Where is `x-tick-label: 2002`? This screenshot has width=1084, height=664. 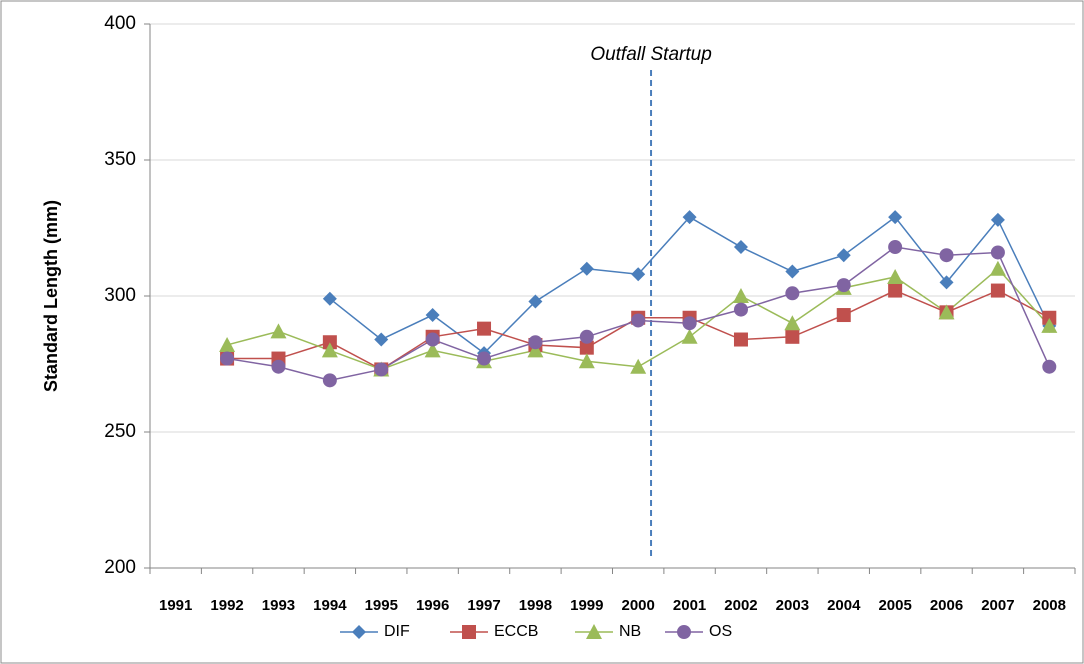
x-tick-label: 2002 is located at coordinates (740, 605).